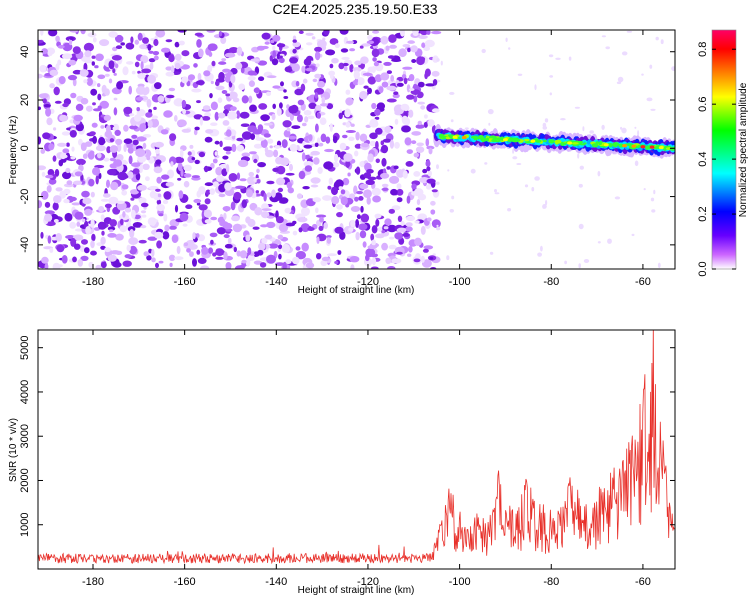 Image resolution: width=750 pixels, height=600 pixels. I want to click on spectrogram-y-tick-label: -40, so click(25, 245).